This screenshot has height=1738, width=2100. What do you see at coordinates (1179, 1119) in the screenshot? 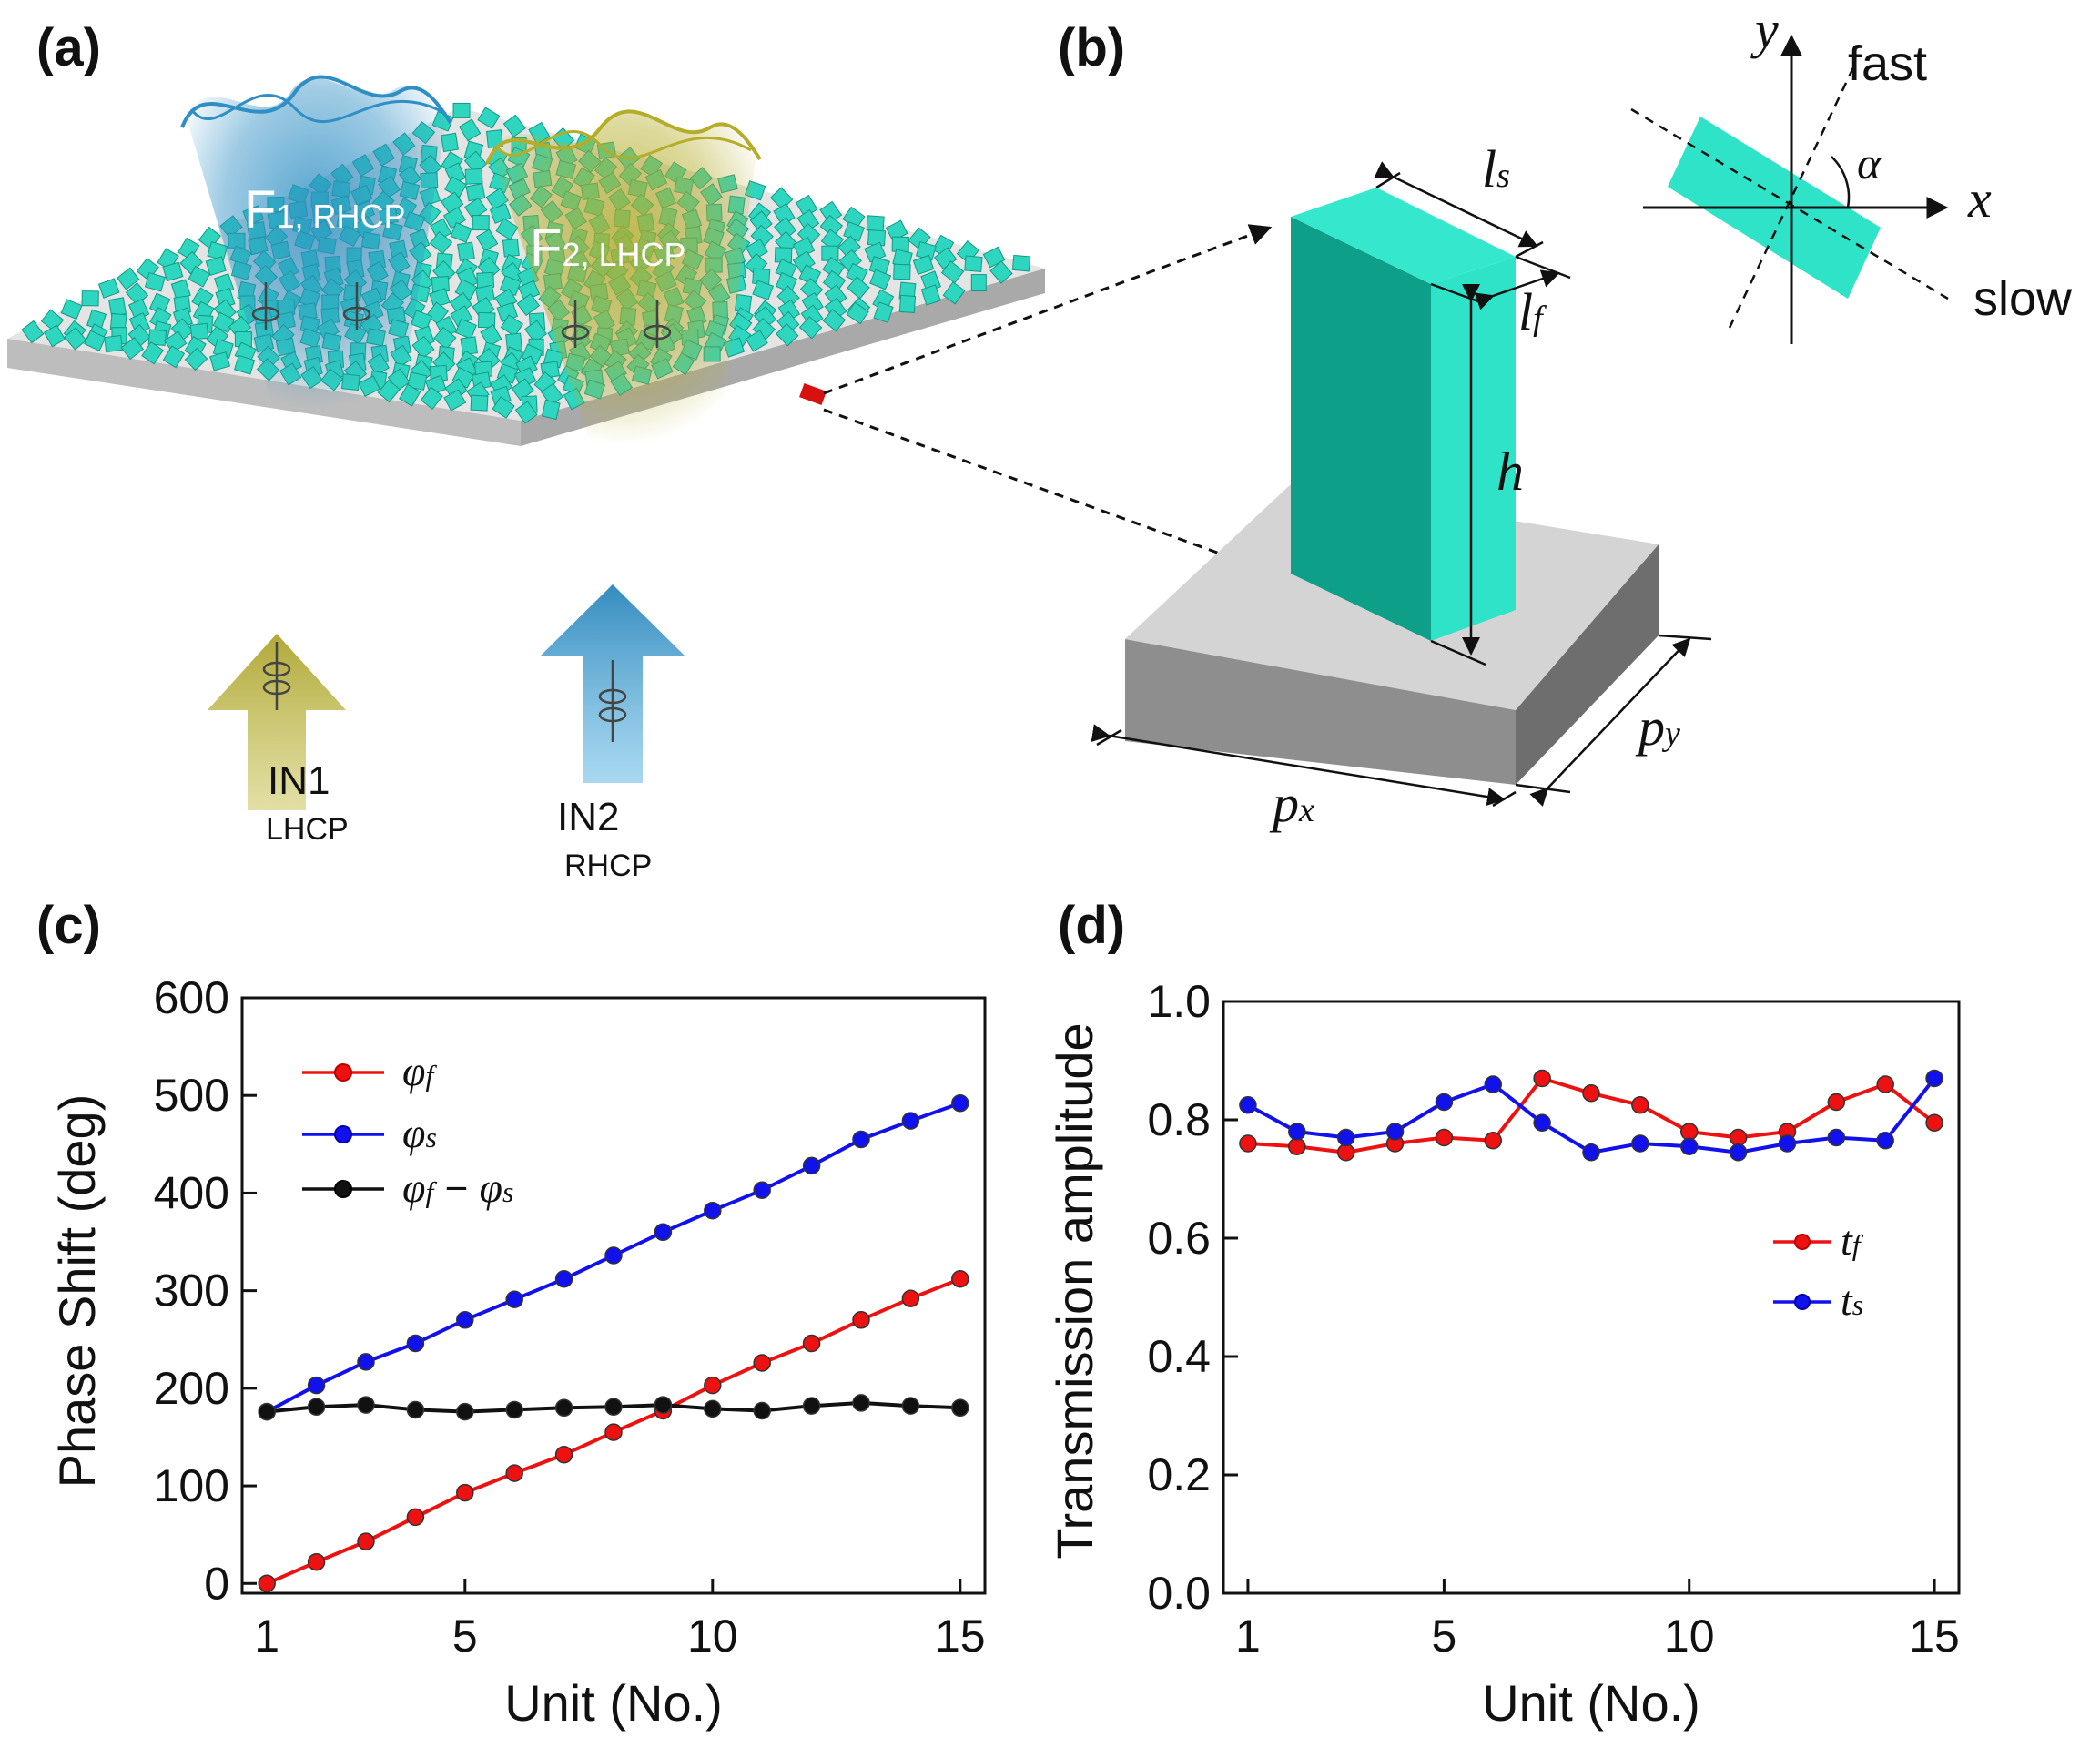
I see `y-tick-label: 0.8` at bounding box center [1179, 1119].